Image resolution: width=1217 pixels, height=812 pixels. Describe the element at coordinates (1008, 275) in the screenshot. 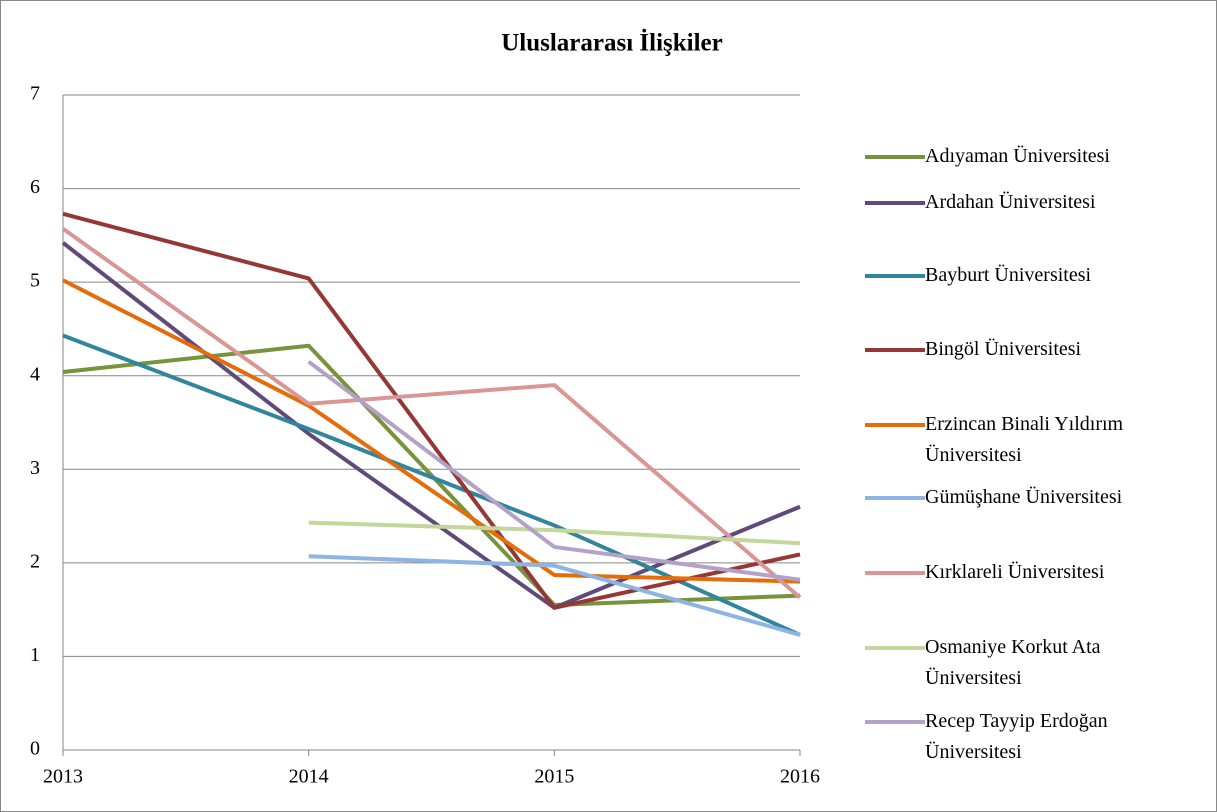

I see `legend-label: Bayburt Üniversitesi` at that location.